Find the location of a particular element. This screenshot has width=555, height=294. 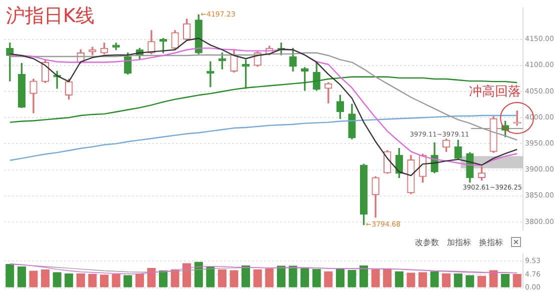

text: 改参数 is located at coordinates (427, 242).